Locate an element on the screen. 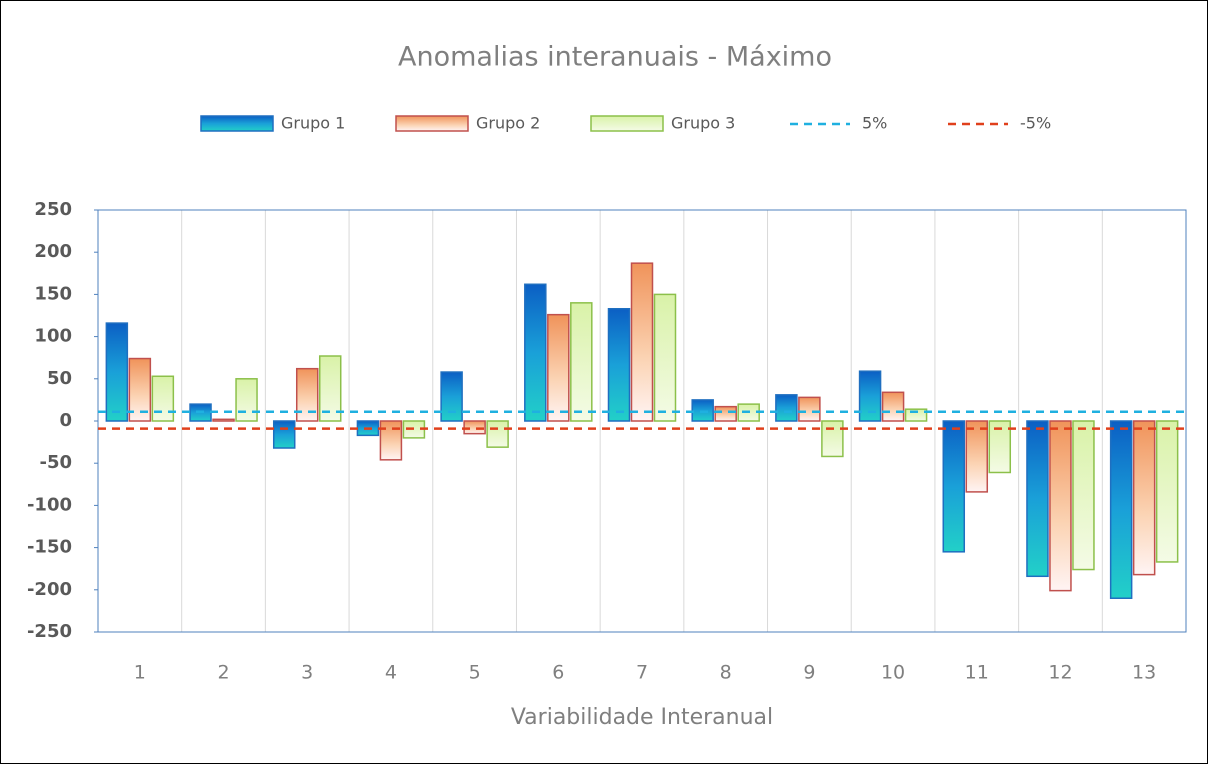 Image resolution: width=1208 pixels, height=764 pixels. x-tick-label: 6 is located at coordinates (558, 673).